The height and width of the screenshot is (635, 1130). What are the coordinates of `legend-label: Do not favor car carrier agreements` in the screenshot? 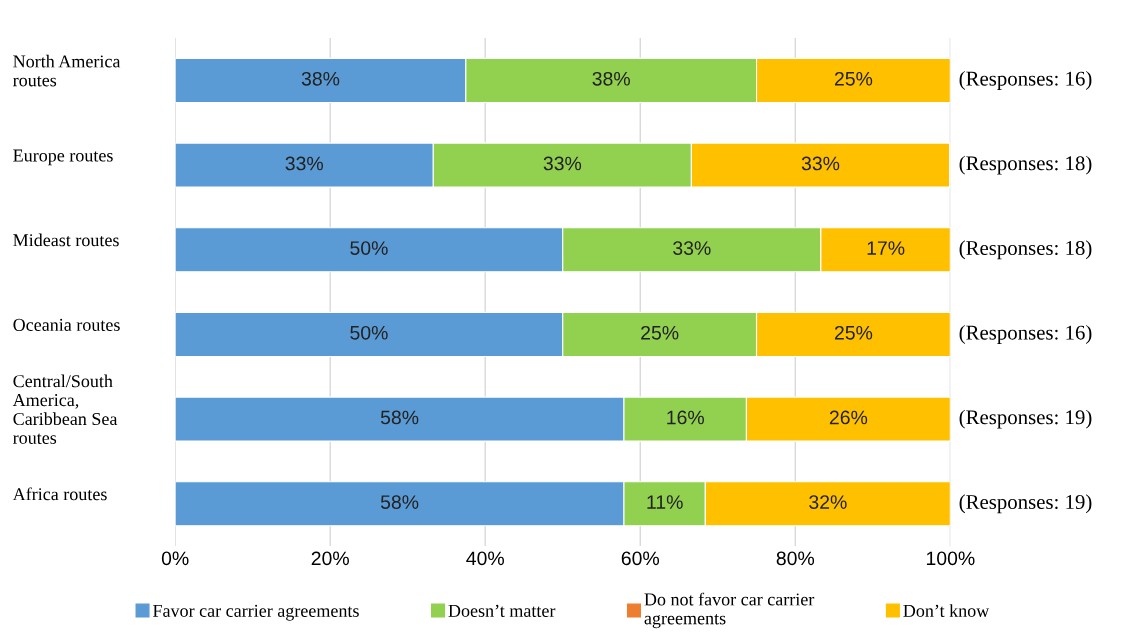 It's located at (729, 610).